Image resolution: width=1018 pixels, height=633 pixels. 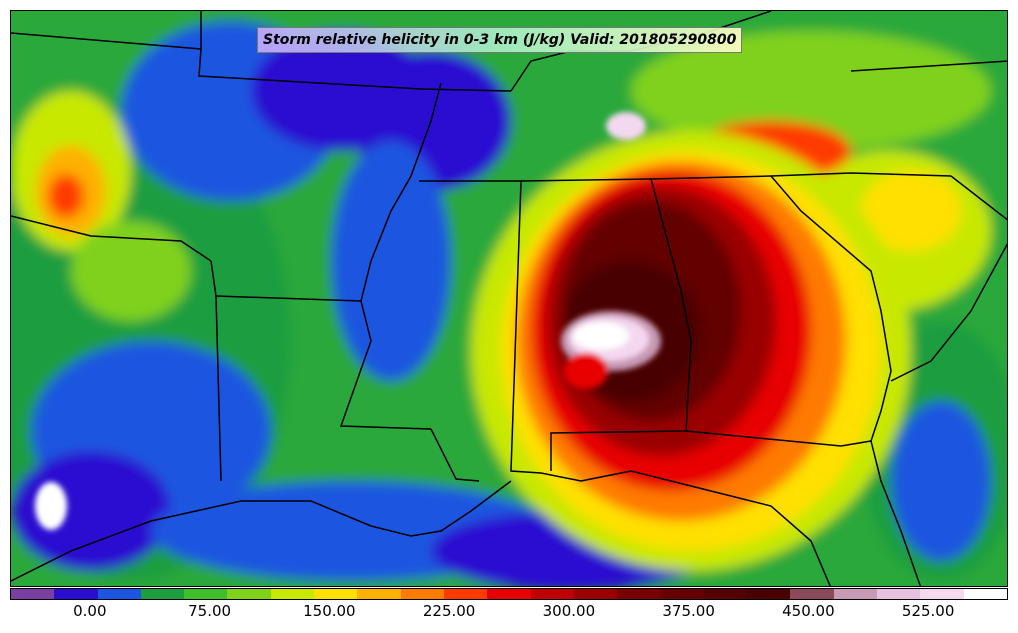 I want to click on colorbar-tick-label: 450.00, so click(x=808, y=611).